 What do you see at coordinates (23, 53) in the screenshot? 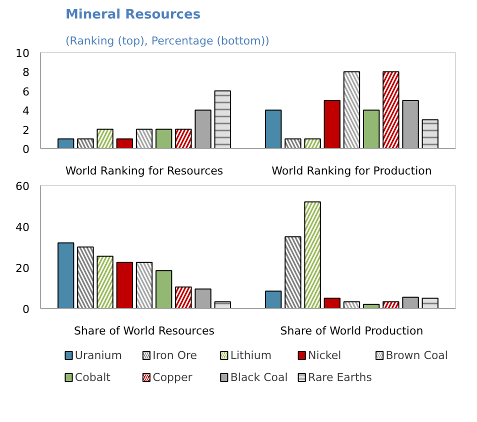
I see `y-tick-label: 10` at bounding box center [23, 53].